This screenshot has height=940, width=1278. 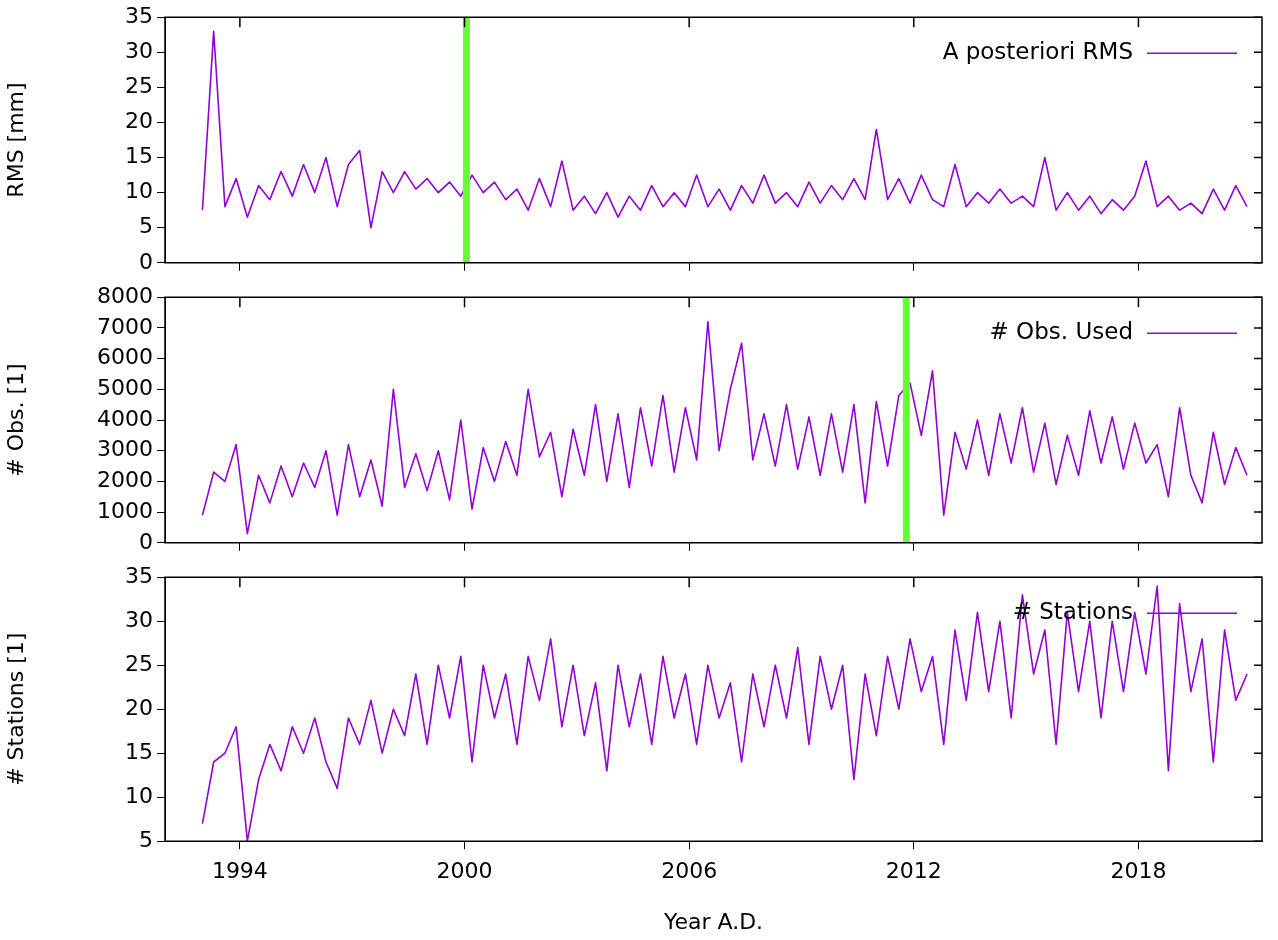 I want to click on y-tick-label: 7000, so click(x=125, y=326).